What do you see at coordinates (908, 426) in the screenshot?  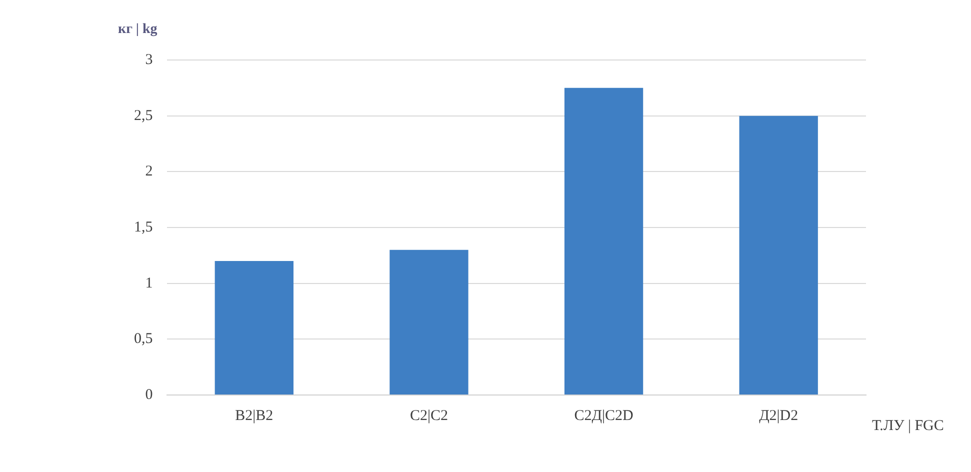 I see `x-axis-title: Т.ЛУ | FGC` at bounding box center [908, 426].